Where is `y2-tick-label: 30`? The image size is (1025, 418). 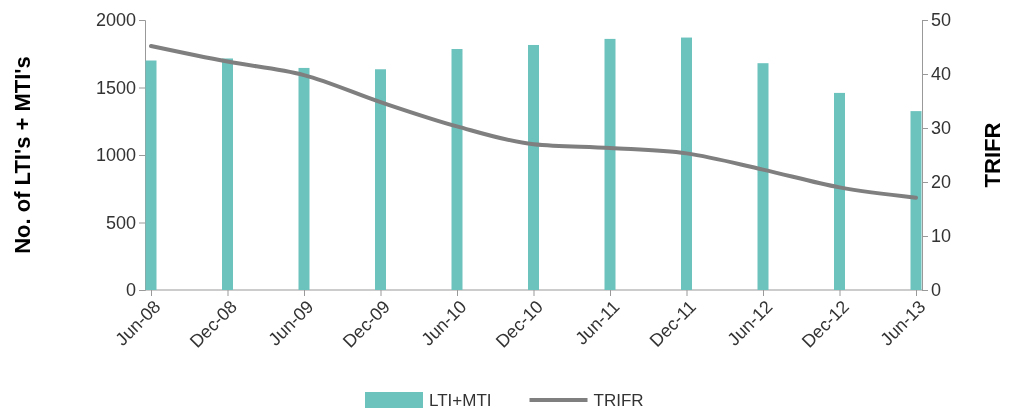
y2-tick-label: 30 is located at coordinates (941, 128).